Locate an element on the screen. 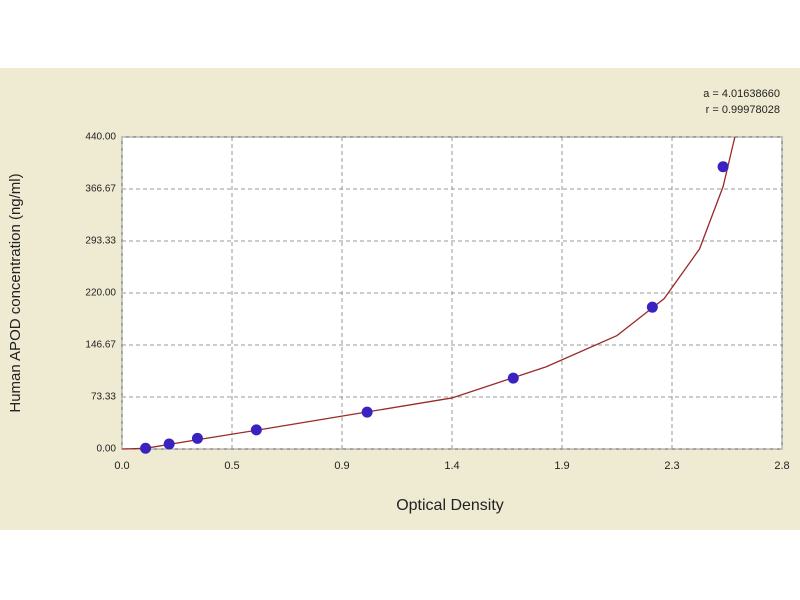 Image resolution: width=800 pixels, height=600 pixels. x-tick-label: 0.0 is located at coordinates (121, 466).